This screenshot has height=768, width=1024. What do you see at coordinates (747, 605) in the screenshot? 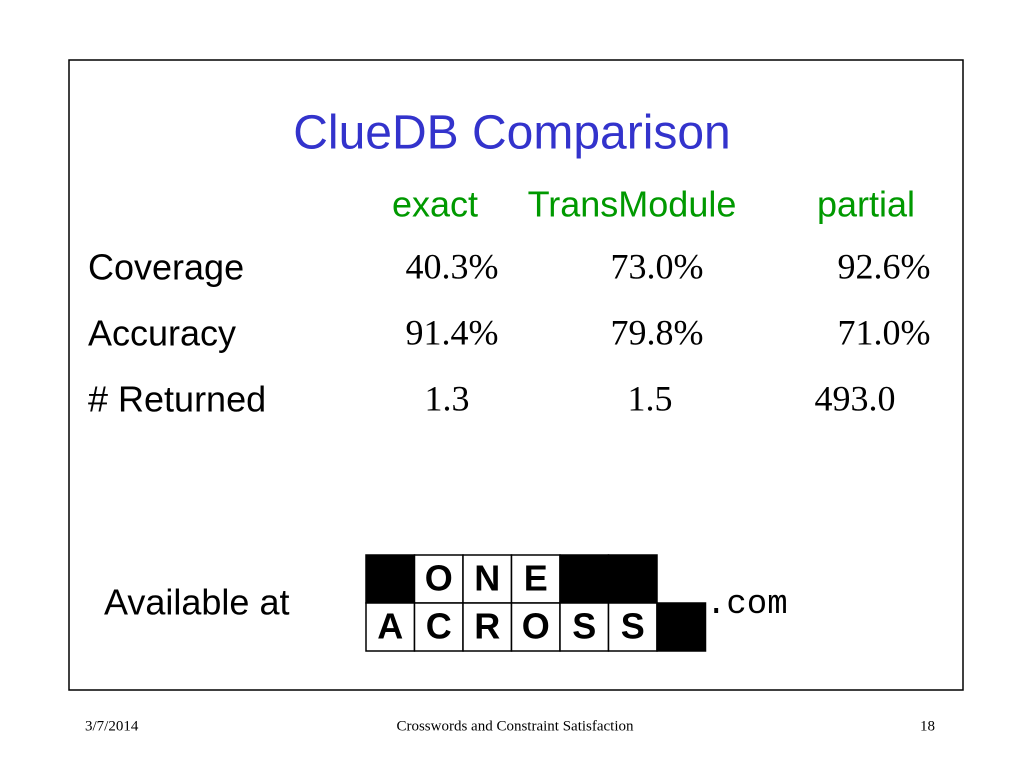
I see `logo-suffix: .com` at bounding box center [747, 605].